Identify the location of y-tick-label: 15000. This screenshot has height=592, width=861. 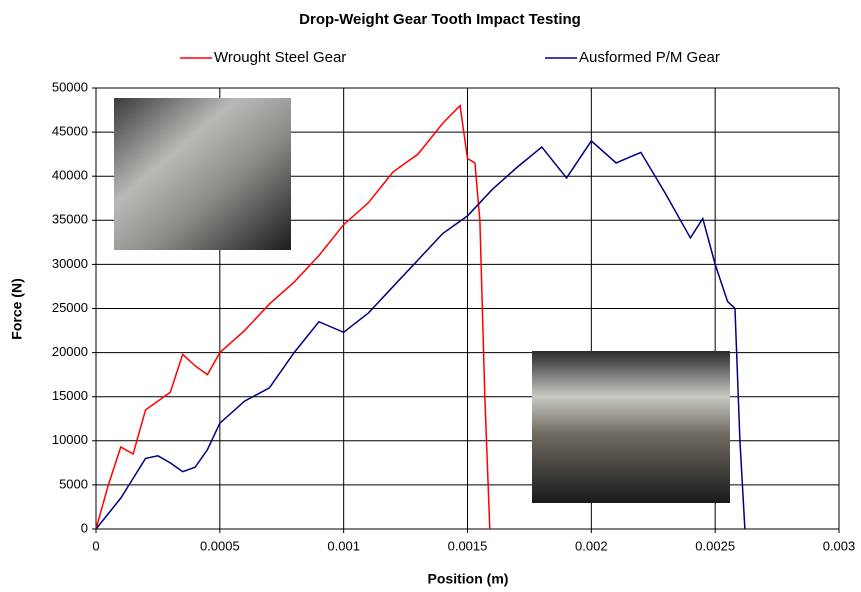
(70, 395).